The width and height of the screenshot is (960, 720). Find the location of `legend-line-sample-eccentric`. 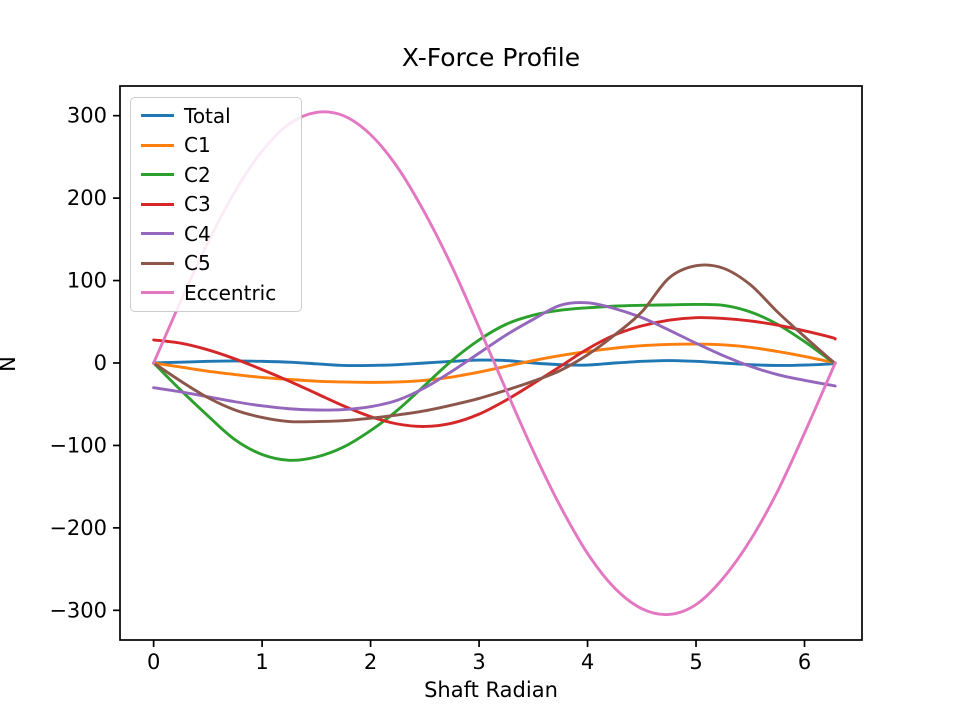

legend-line-sample-eccentric is located at coordinates (157, 293).